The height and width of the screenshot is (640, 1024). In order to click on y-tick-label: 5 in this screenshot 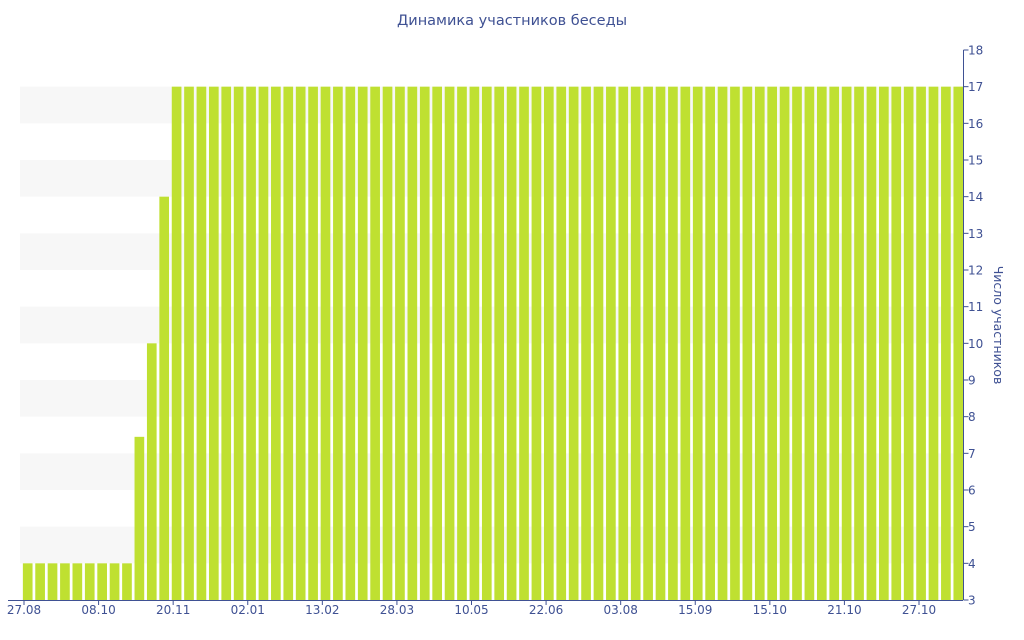, I will do `click(972, 527)`.